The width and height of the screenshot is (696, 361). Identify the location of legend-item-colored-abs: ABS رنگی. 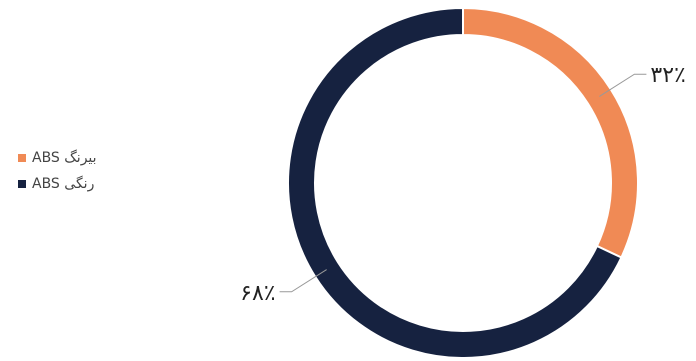
(57, 184).